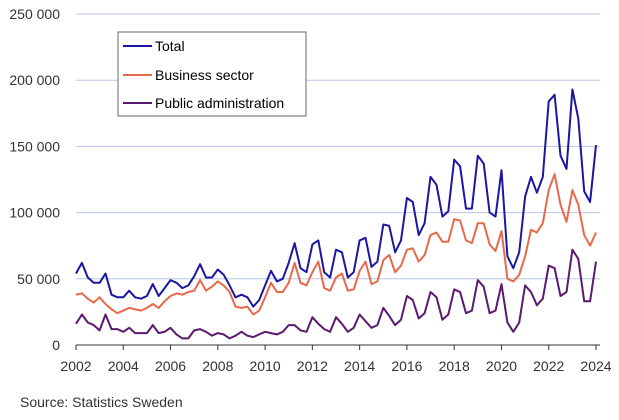 The width and height of the screenshot is (619, 420). I want to click on x-tick-label: 2022, so click(548, 366).